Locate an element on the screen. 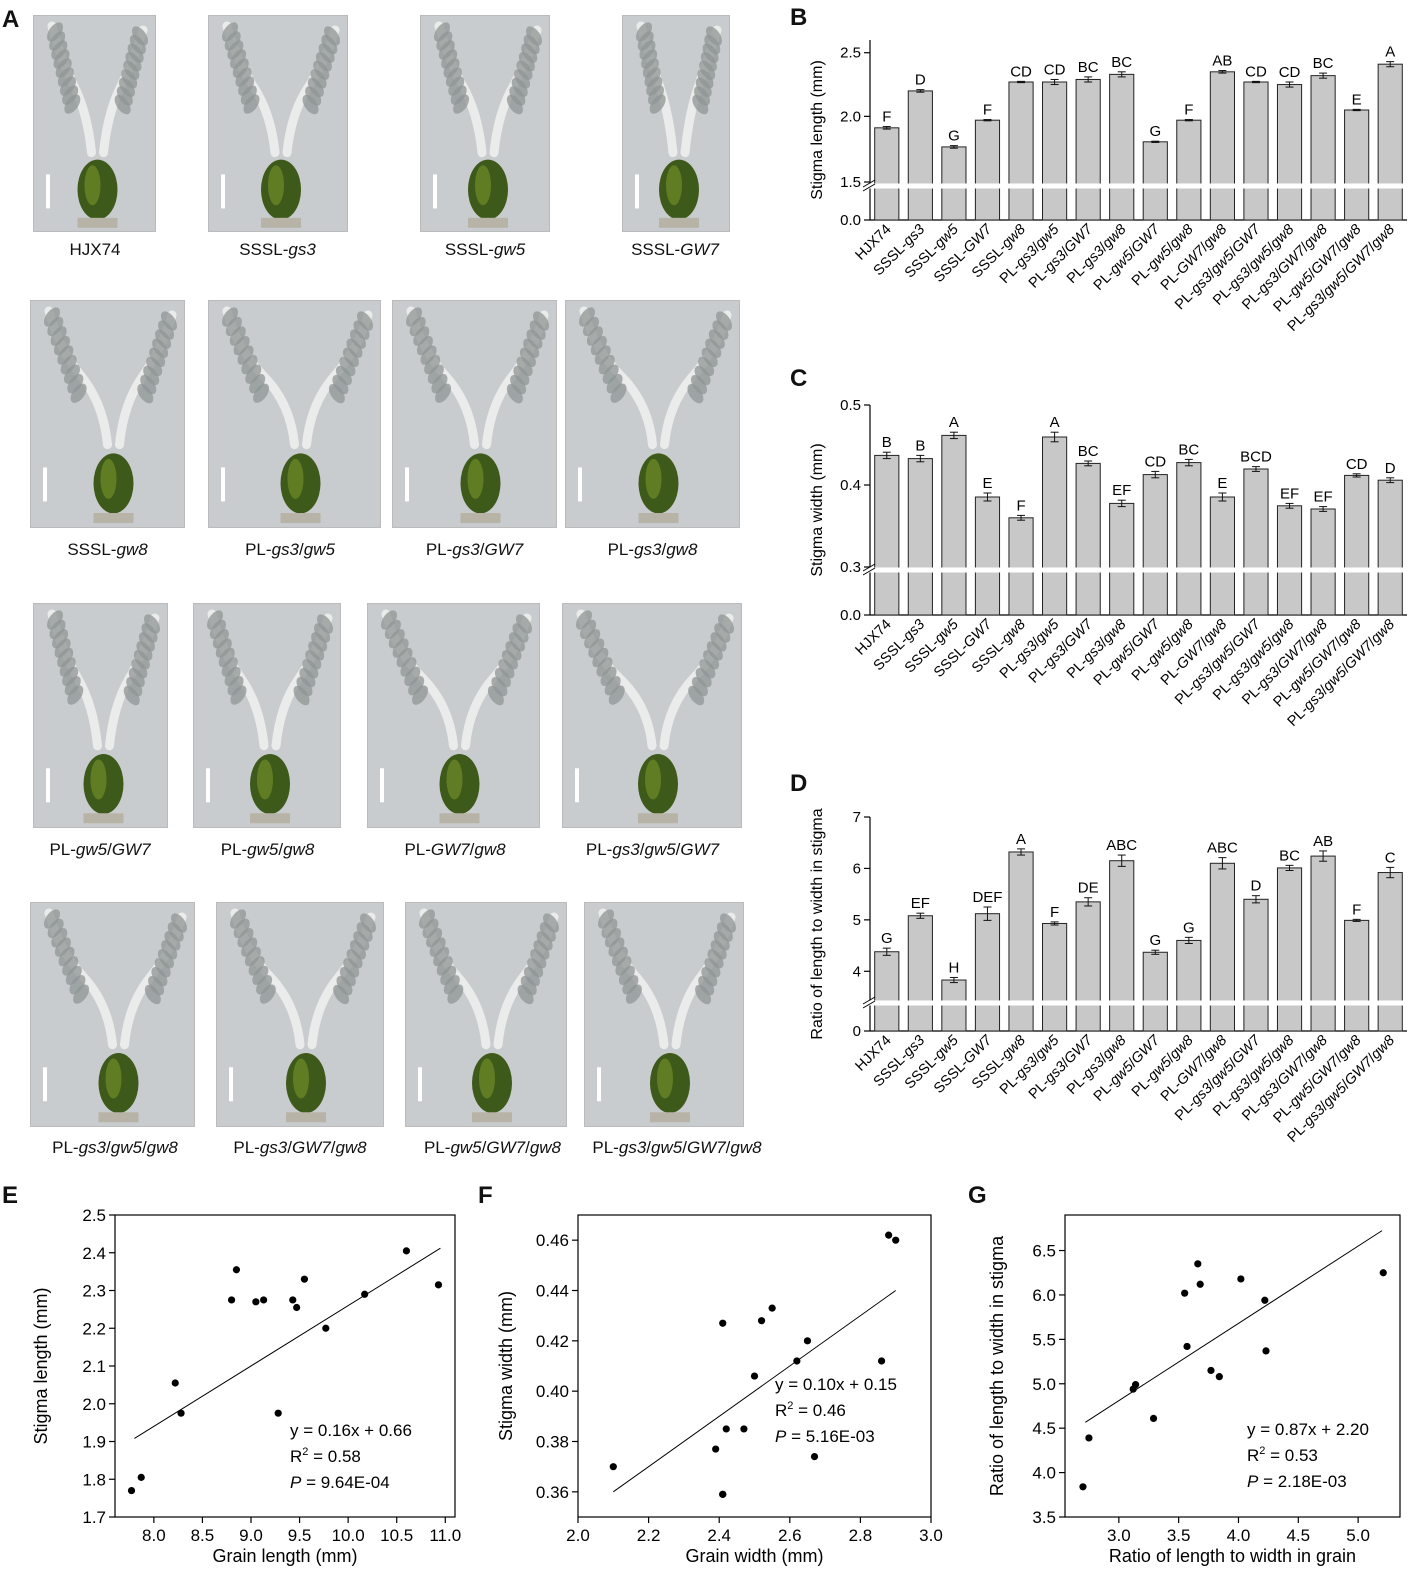  x-tick-label: 2.0 is located at coordinates (578, 1535).